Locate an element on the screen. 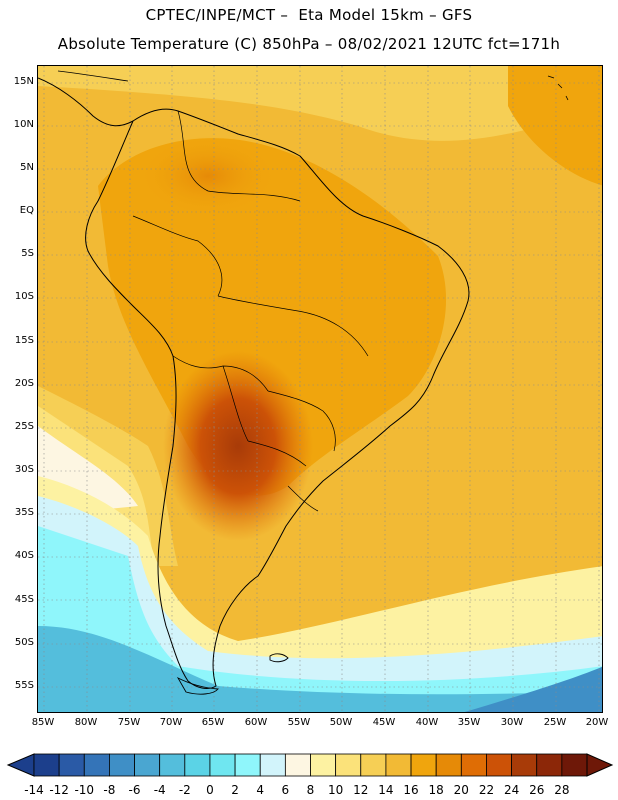  legend-label: 28 is located at coordinates (562, 790).